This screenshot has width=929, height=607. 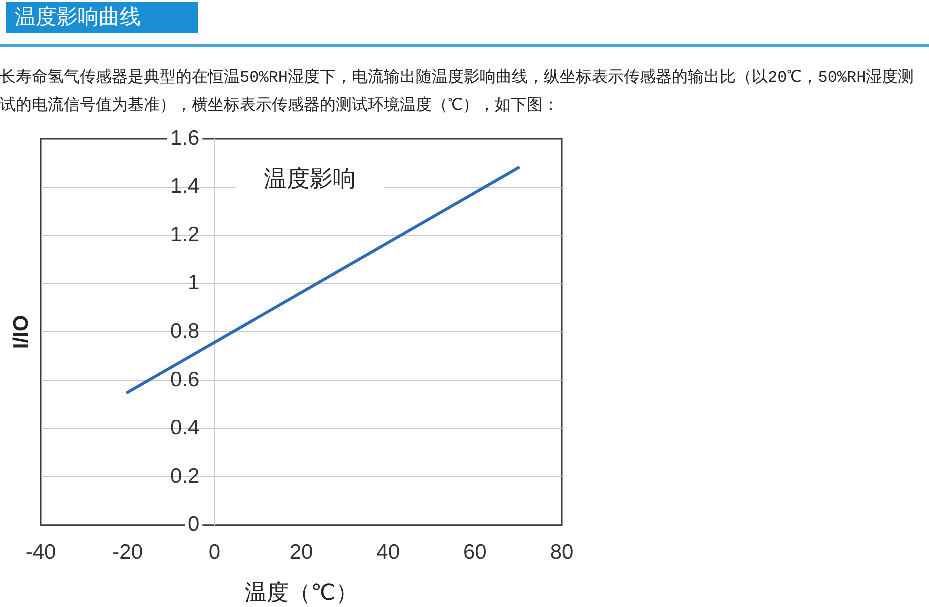 I want to click on x-tick-label: 40, so click(x=388, y=552).